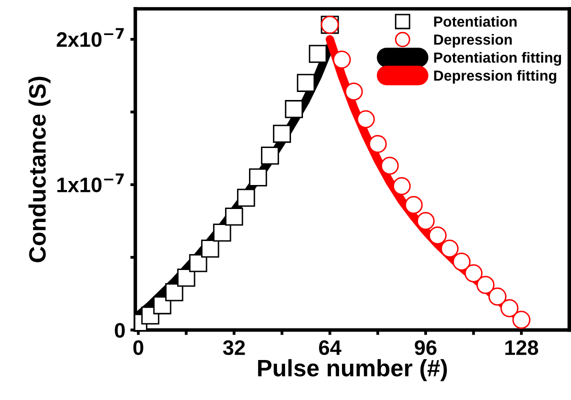 Image resolution: width=571 pixels, height=400 pixels. Describe the element at coordinates (90, 182) in the screenshot. I see `y-tick-label: 1x10$^{−7}$` at that location.